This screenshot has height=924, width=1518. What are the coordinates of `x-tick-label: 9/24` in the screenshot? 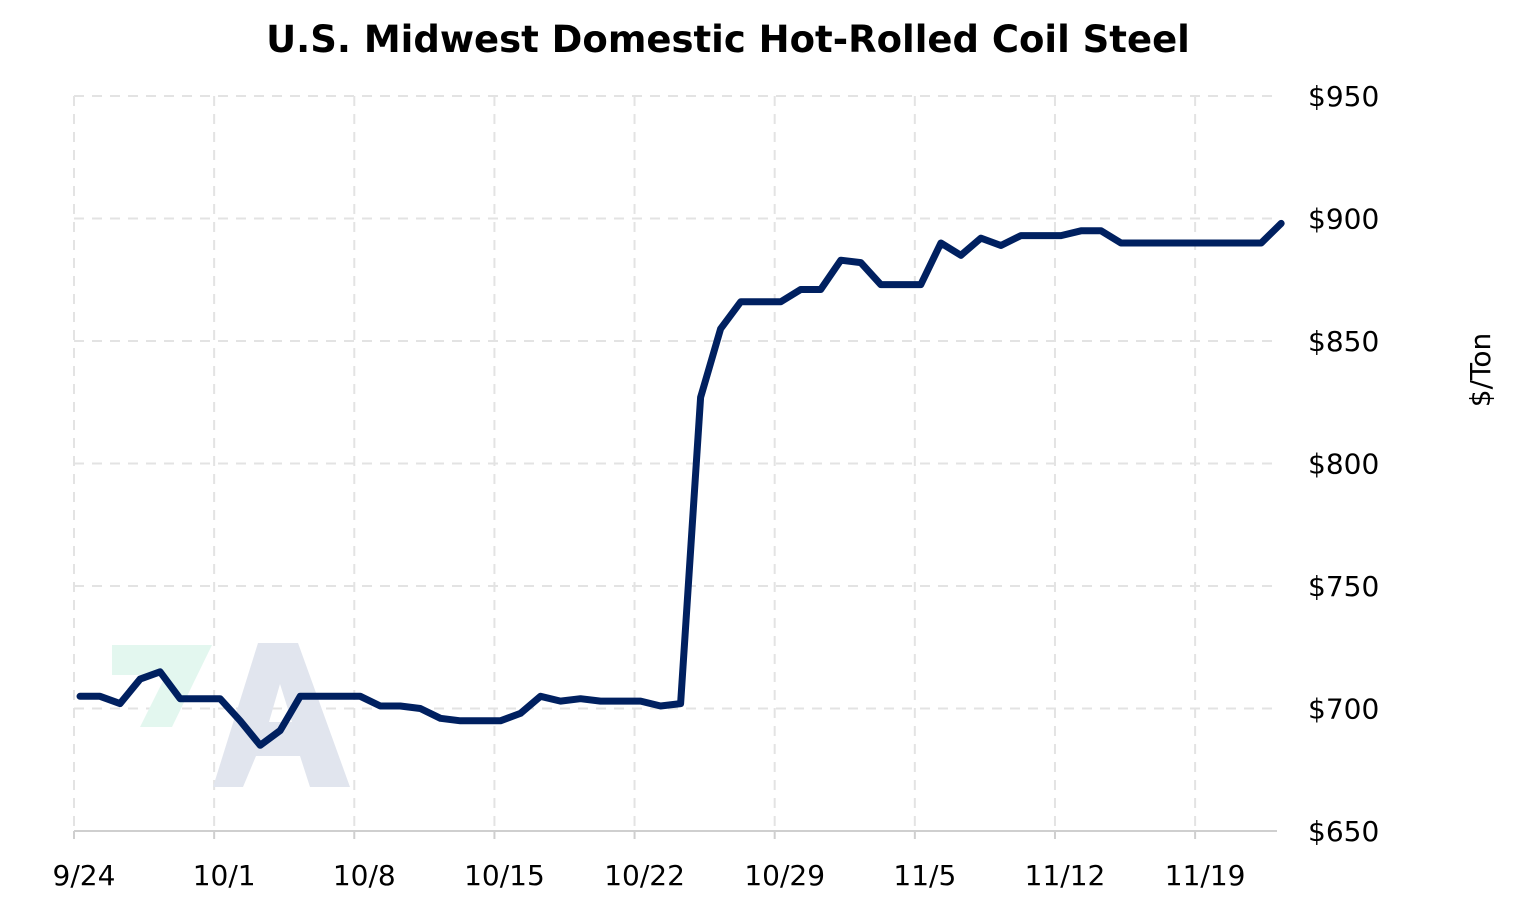 It's located at (84, 875).